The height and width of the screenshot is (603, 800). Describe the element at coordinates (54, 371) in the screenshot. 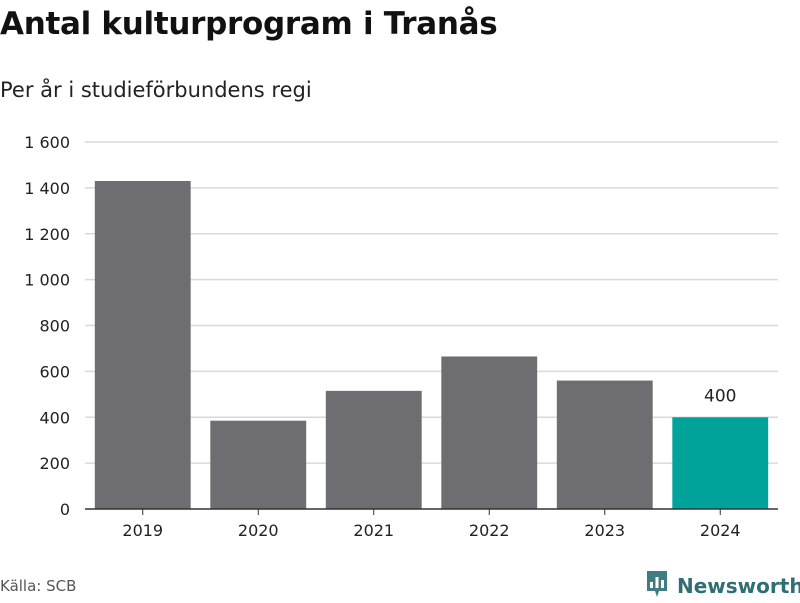

I see `y-tick-label: 600` at that location.